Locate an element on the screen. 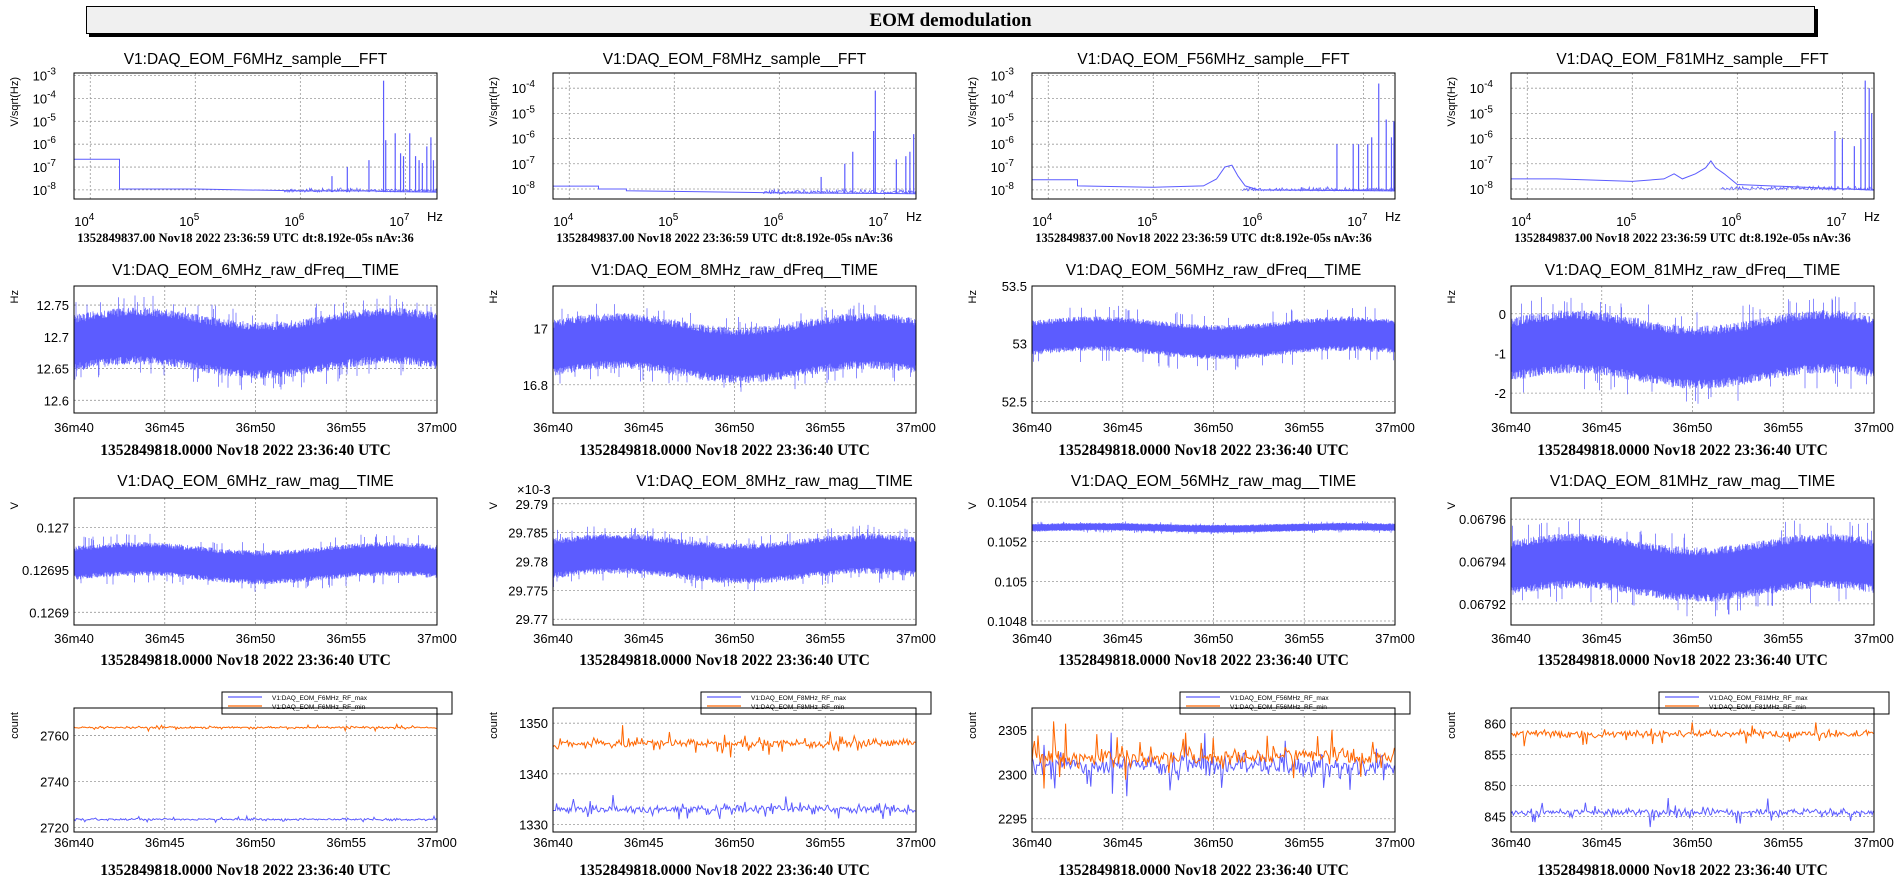  y-tick-label: 12.75 is located at coordinates (52, 305).